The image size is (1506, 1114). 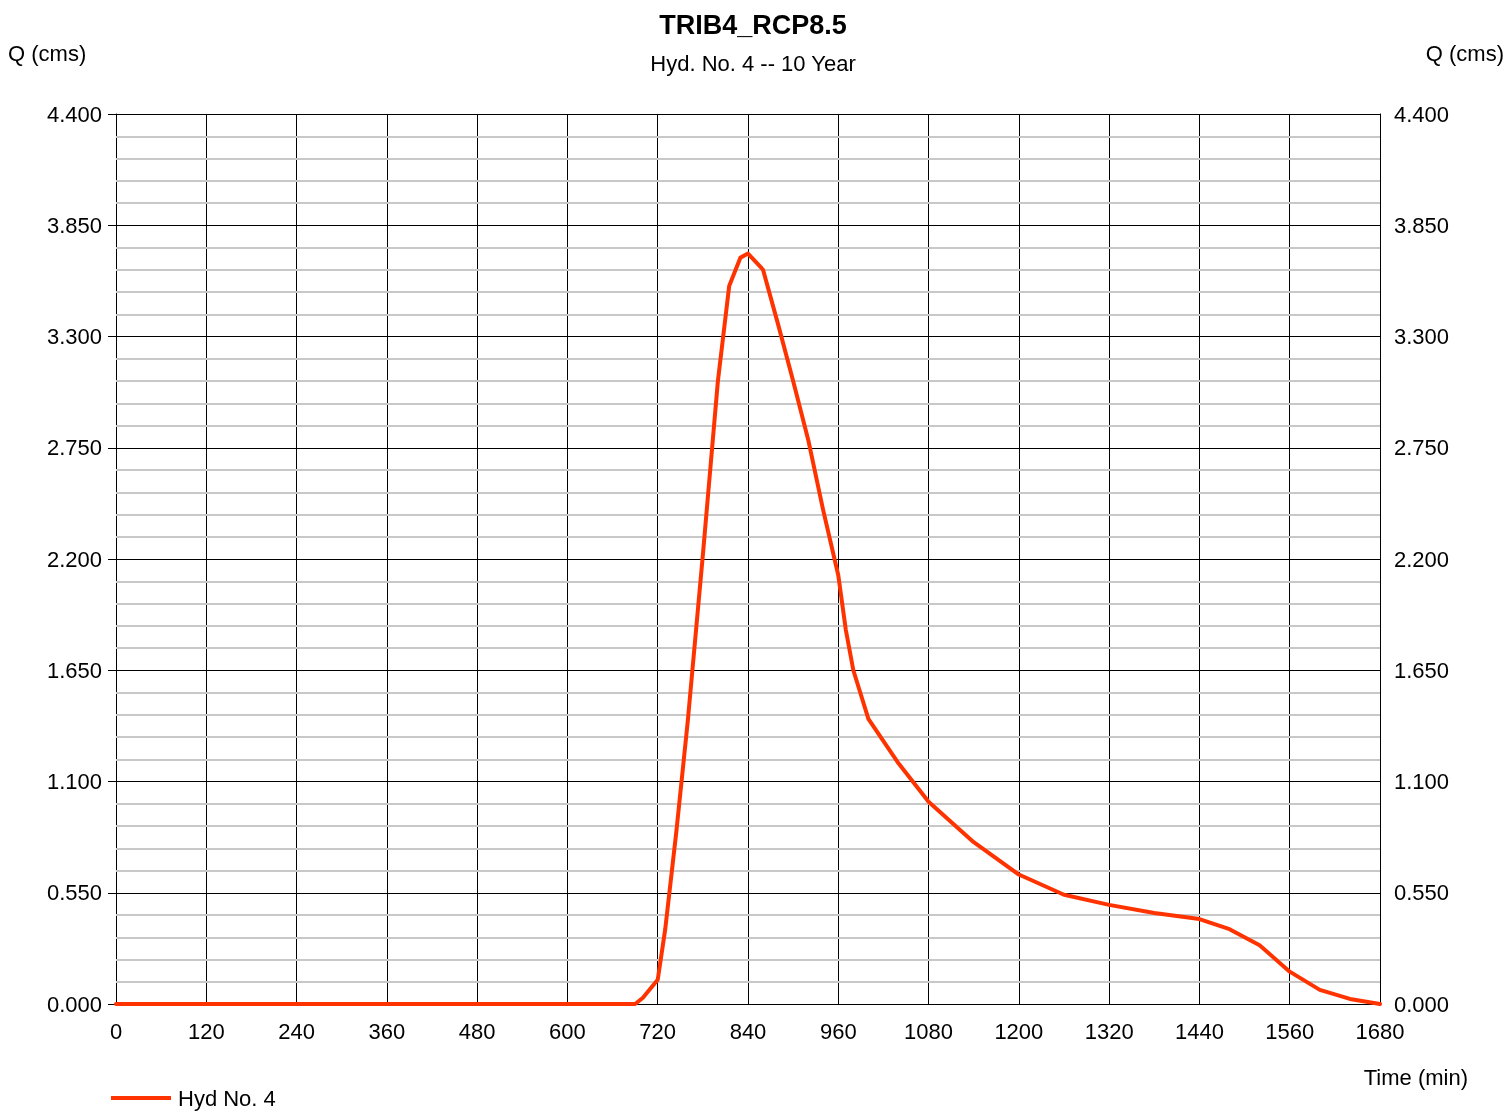 I want to click on x-tick-label: 1320, so click(x=1109, y=1031).